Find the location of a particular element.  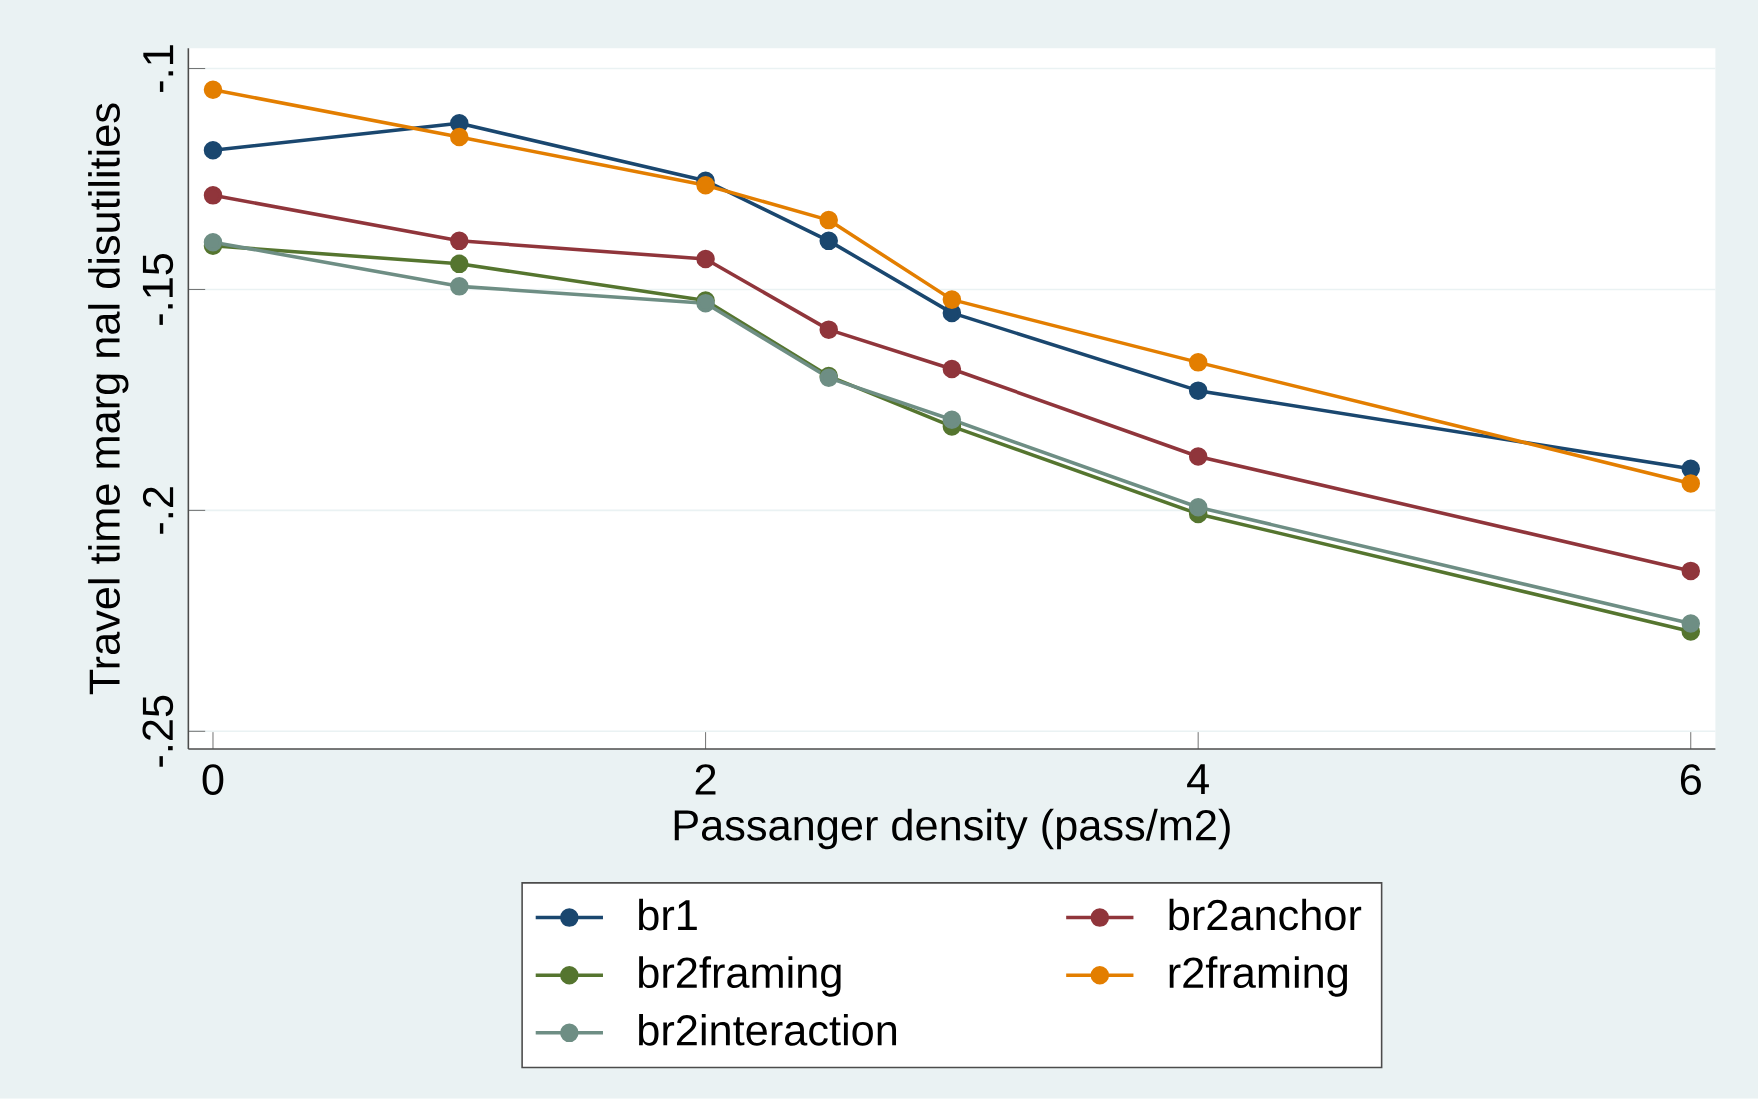

x-axis-title: Passanger density (pass/m2) is located at coordinates (952, 829).